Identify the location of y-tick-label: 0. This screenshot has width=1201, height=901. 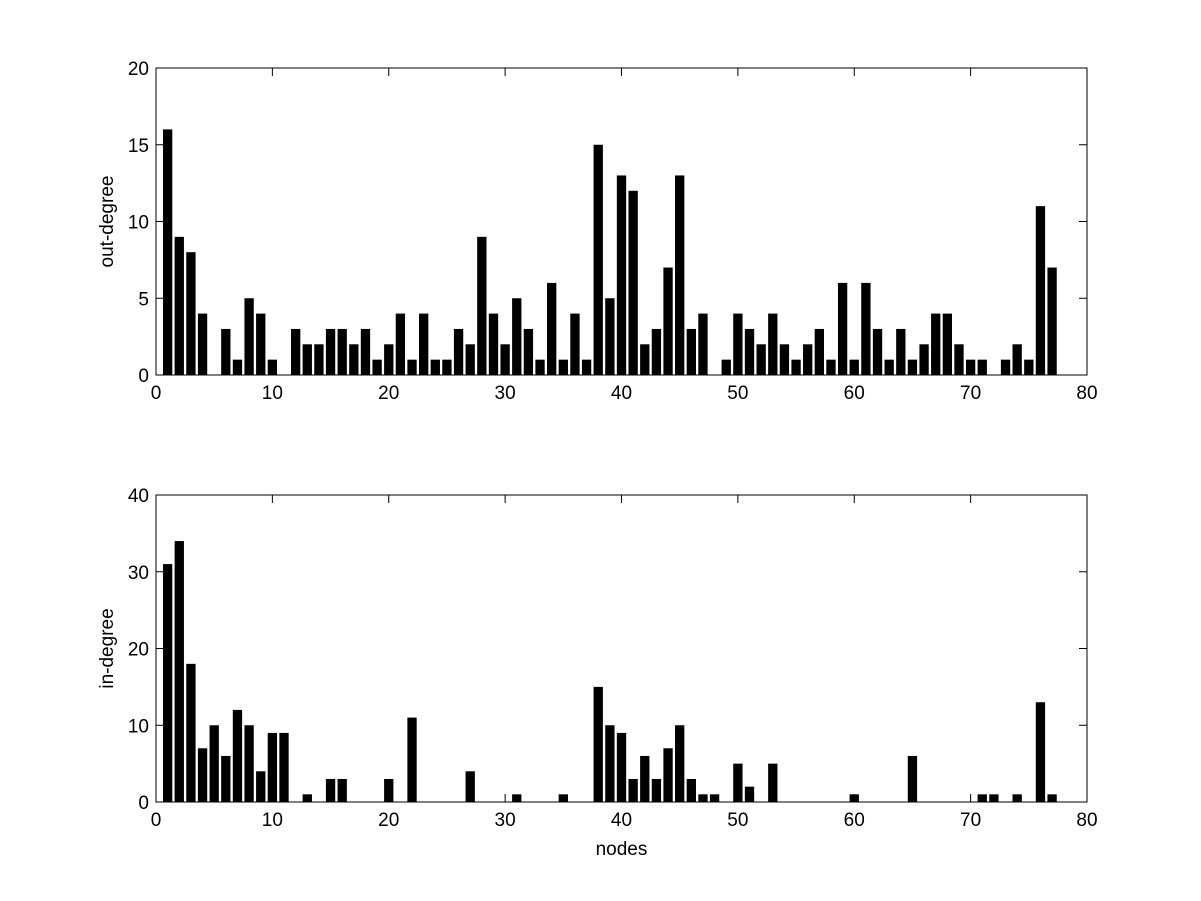
(143, 376).